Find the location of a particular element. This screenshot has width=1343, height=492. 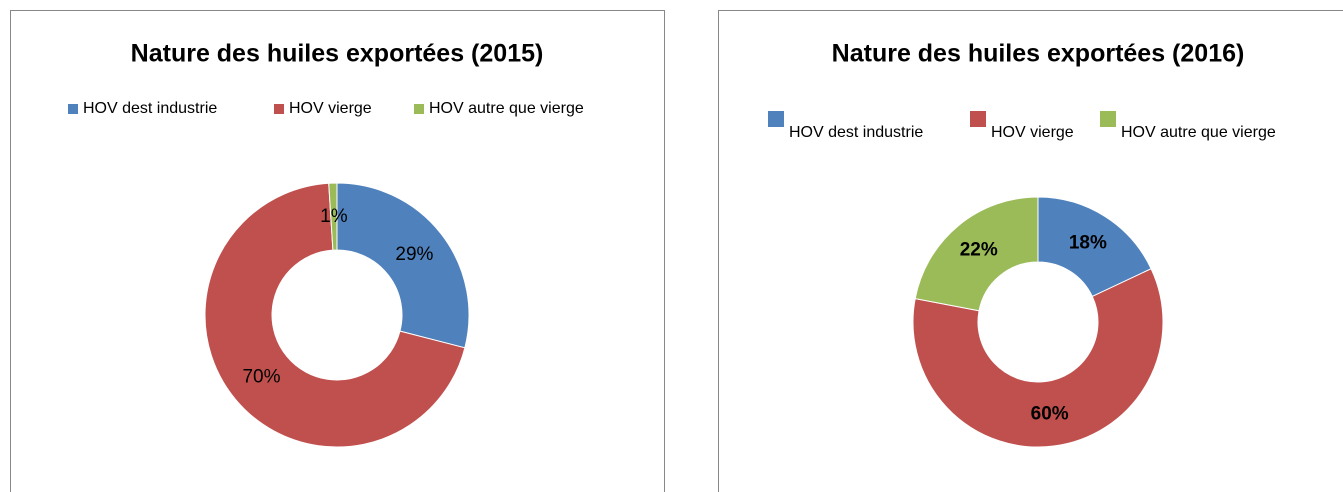

data-label: 70% is located at coordinates (261, 376).